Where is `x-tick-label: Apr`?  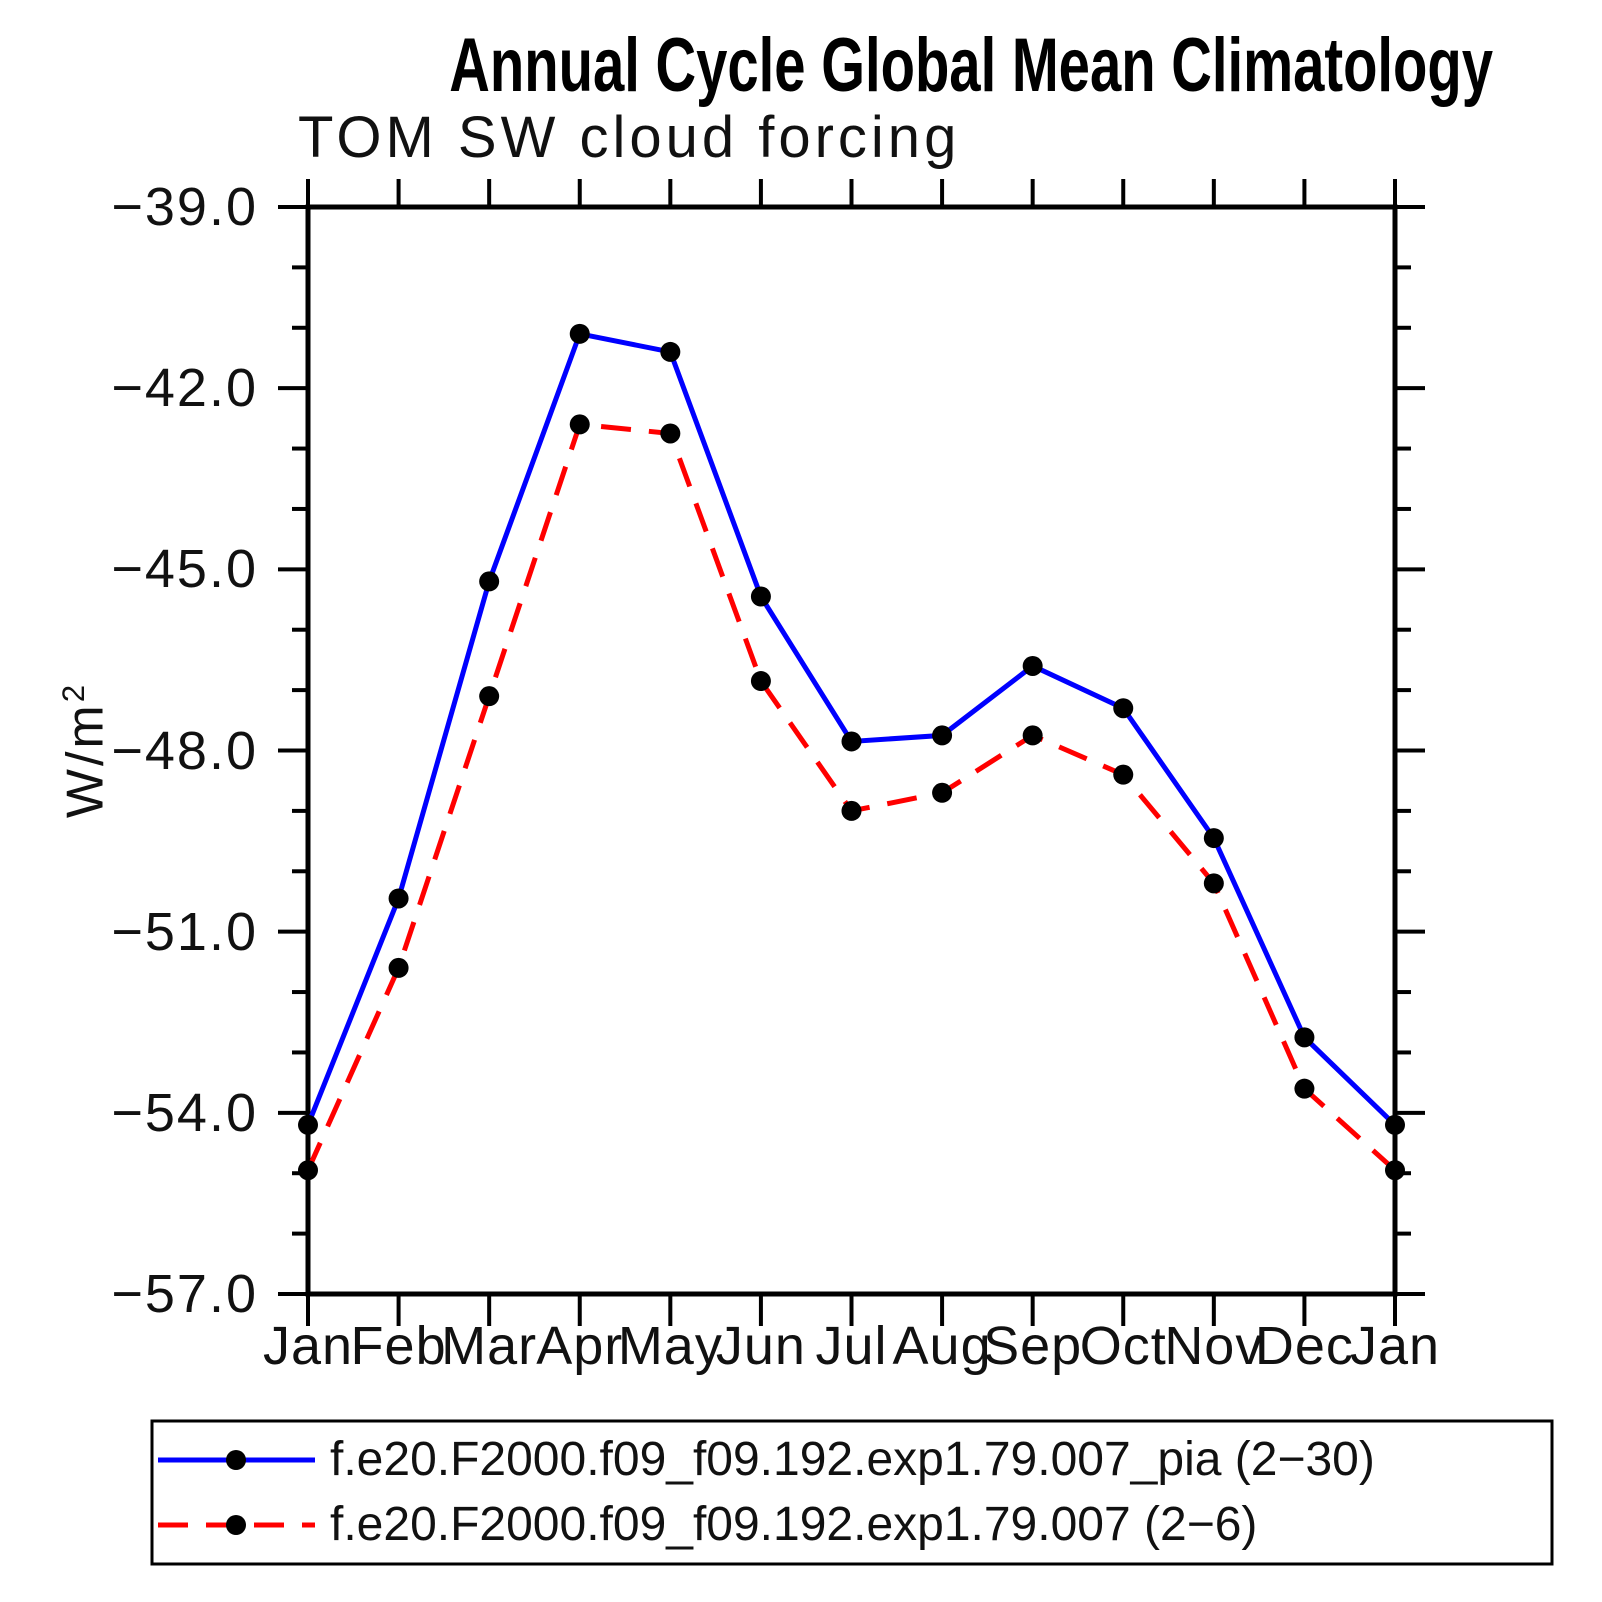
x-tick-label: Apr is located at coordinates (580, 1346).